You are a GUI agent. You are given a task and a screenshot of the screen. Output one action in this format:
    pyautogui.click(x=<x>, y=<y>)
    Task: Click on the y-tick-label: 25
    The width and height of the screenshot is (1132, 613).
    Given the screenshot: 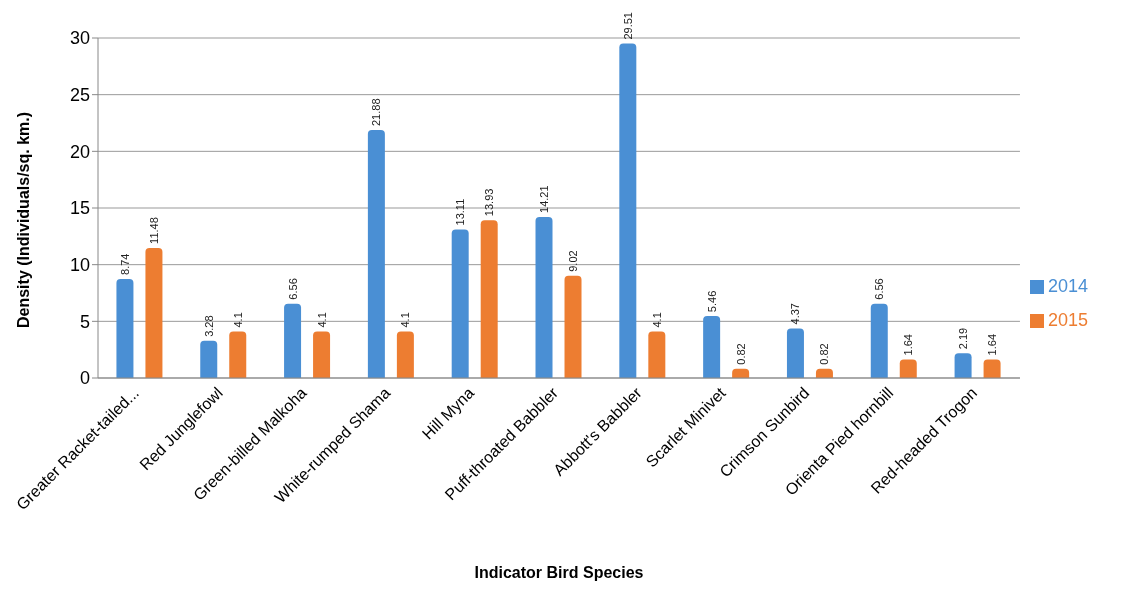 What is the action you would take?
    pyautogui.click(x=79, y=95)
    